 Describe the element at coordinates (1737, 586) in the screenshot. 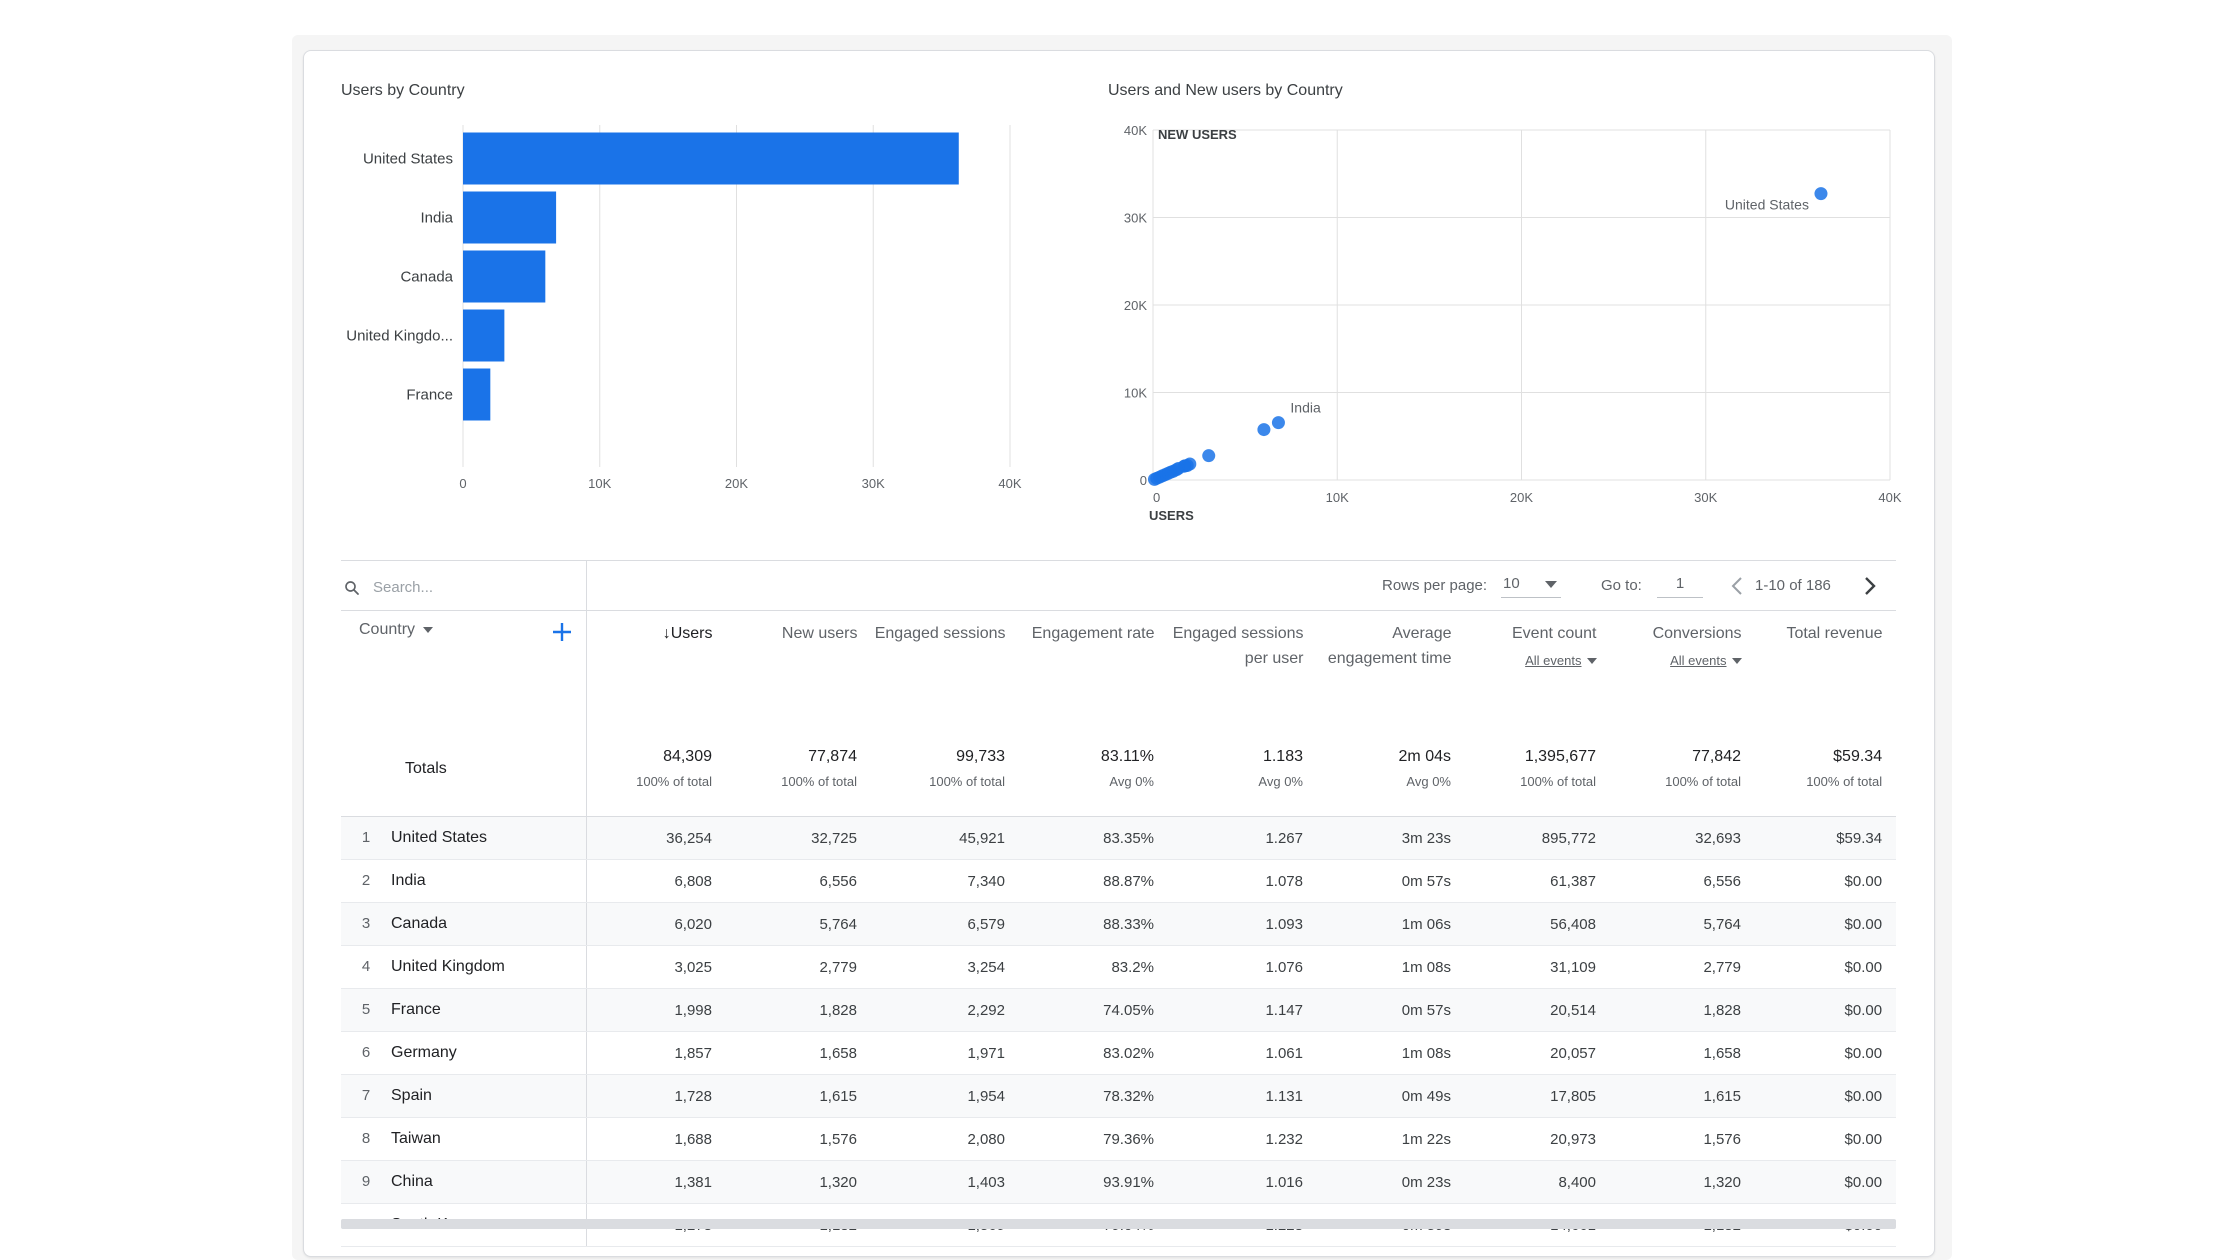

I see `chevron-left-icon` at that location.